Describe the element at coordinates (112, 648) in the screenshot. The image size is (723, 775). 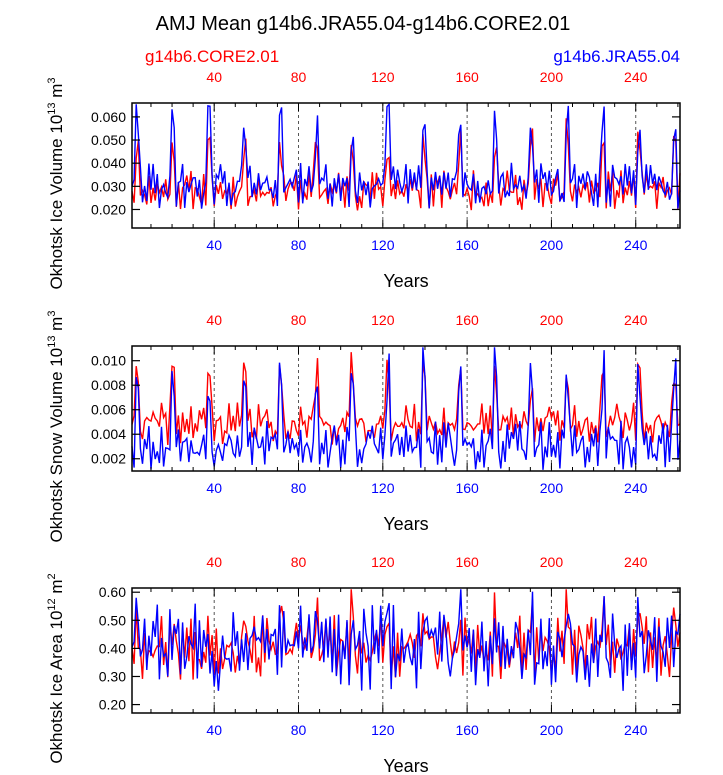
I see `ytick-label: 0.40` at that location.